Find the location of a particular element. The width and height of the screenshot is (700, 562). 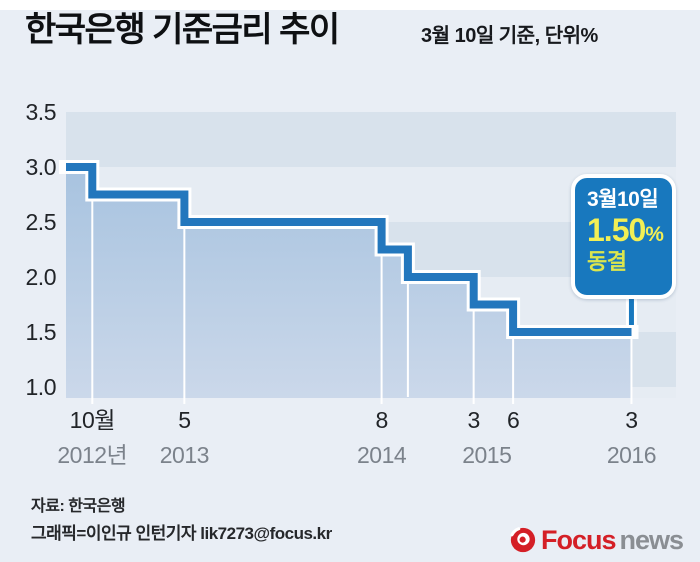

callout-rate-number: 1.50 is located at coordinates (616, 230).